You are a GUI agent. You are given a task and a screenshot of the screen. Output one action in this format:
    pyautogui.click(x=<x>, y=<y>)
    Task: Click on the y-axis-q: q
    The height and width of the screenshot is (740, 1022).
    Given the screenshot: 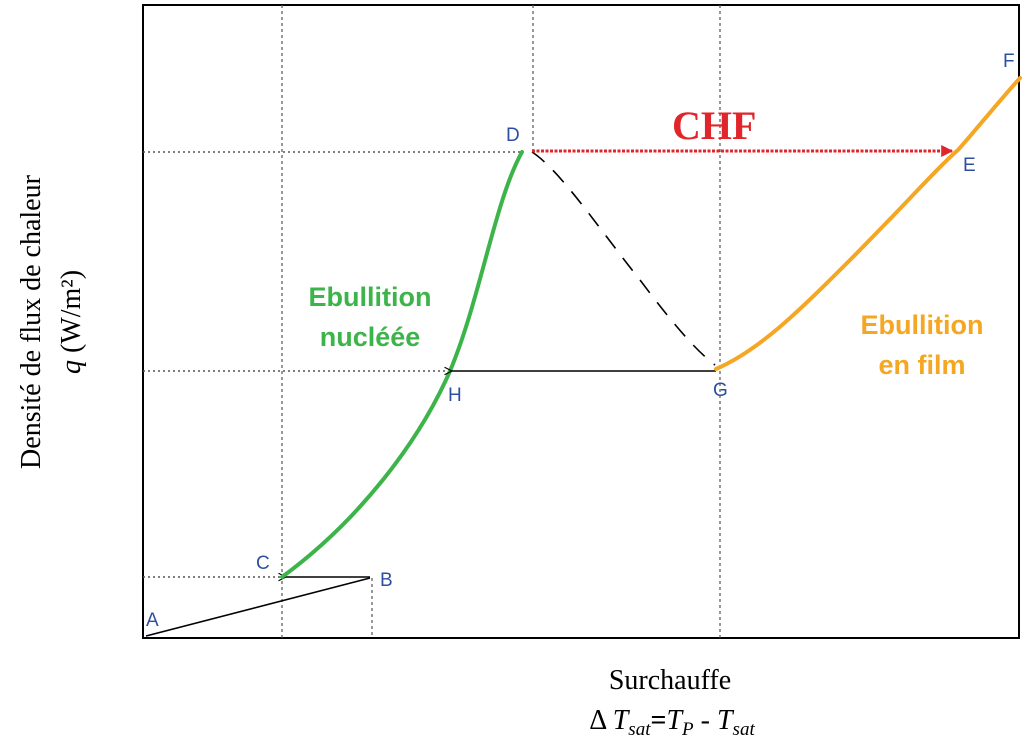 What is the action you would take?
    pyautogui.click(x=71, y=367)
    